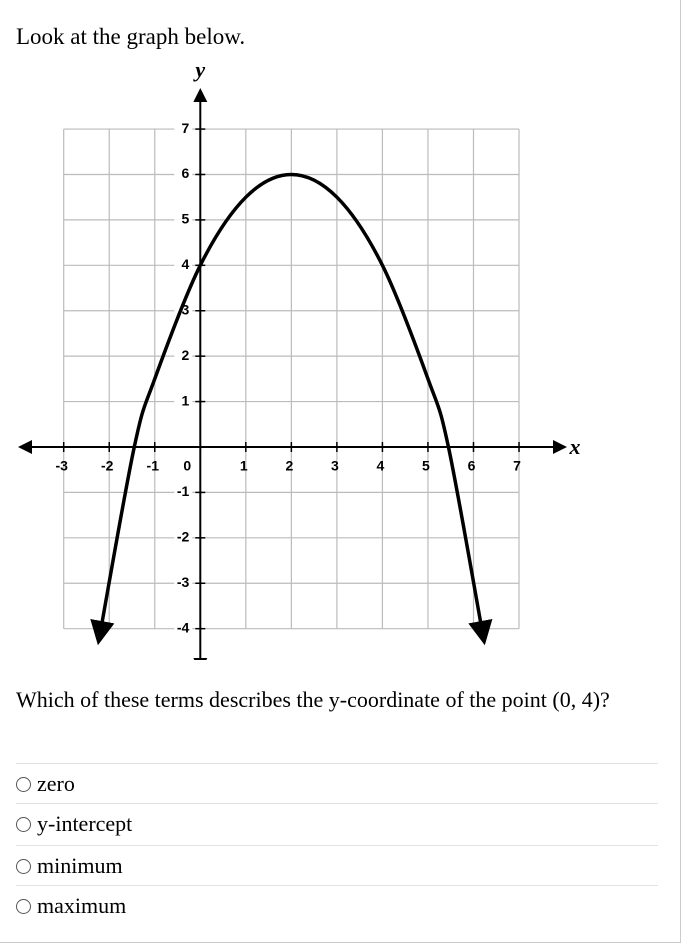 The width and height of the screenshot is (691, 950). What do you see at coordinates (61, 466) in the screenshot?
I see `x-tick-label: -3` at bounding box center [61, 466].